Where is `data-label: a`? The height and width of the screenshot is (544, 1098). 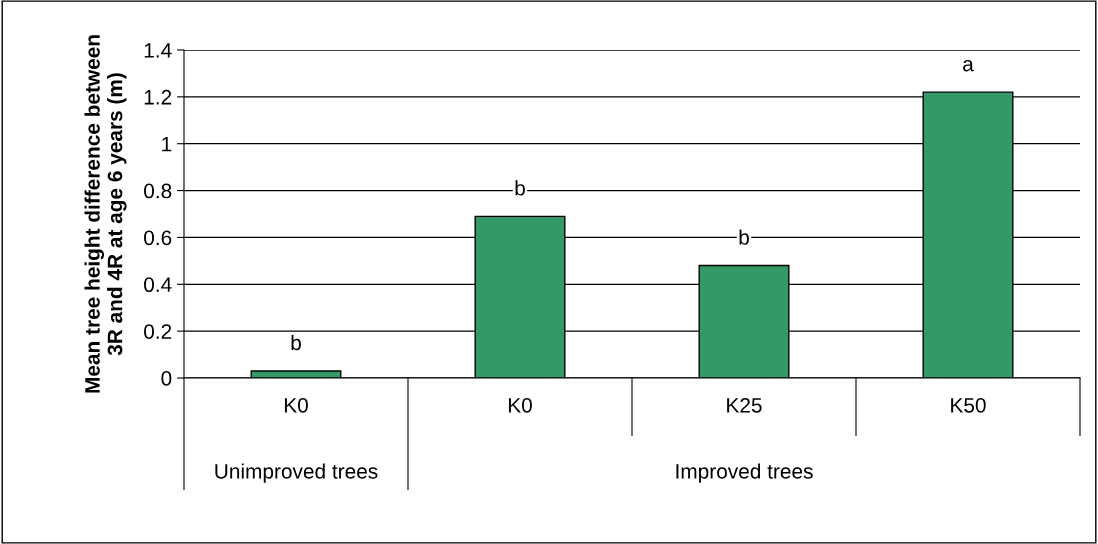
data-label: a is located at coordinates (968, 65).